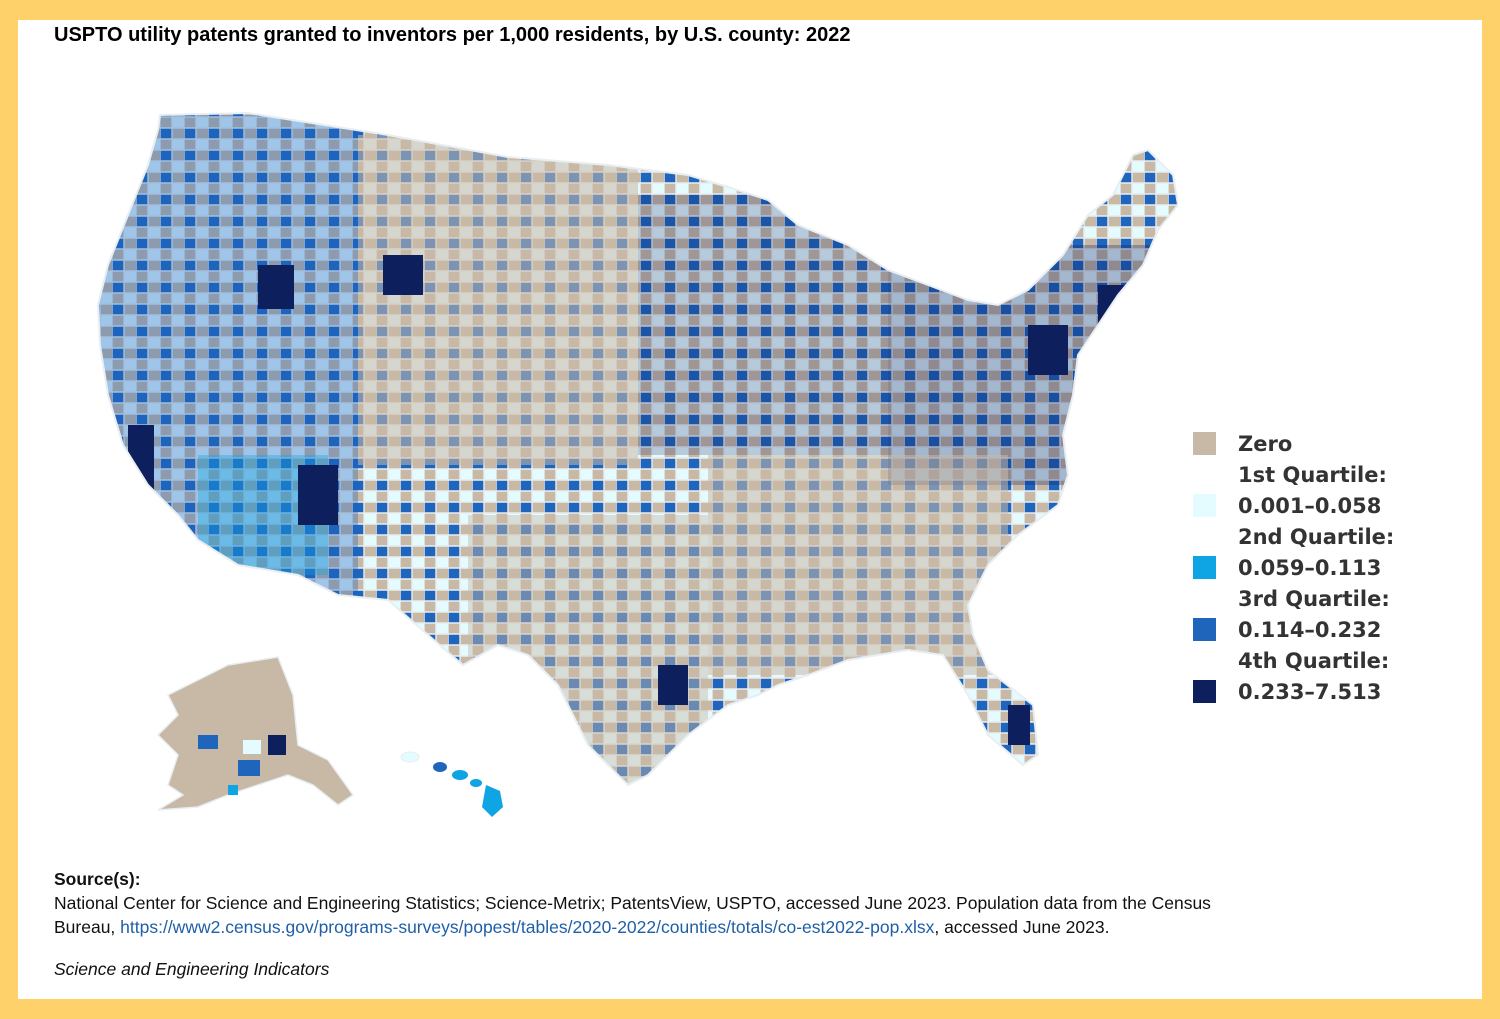 This screenshot has height=1019, width=1500. Describe the element at coordinates (1310, 505) in the screenshot. I see `legend-range-q1: 0.001–0.058` at that location.